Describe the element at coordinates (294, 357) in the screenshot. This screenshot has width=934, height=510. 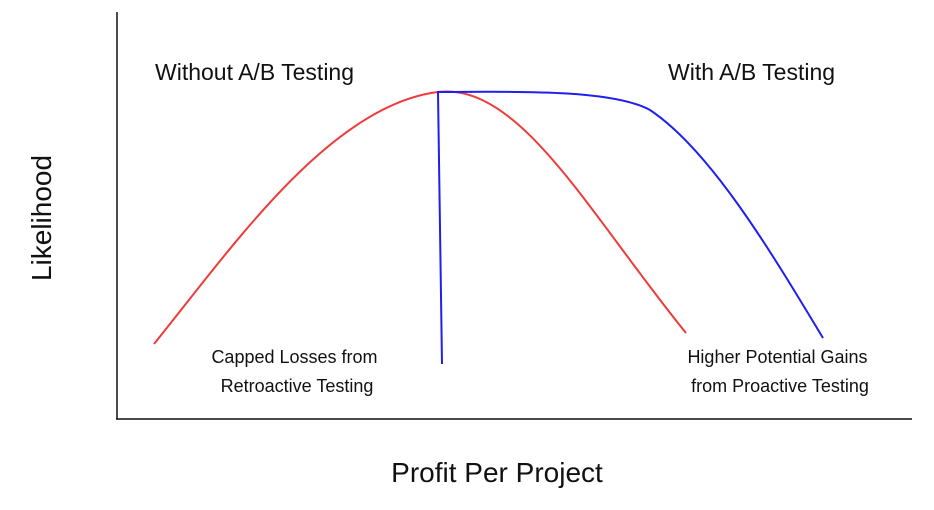
I see `capped-losses-line-1: Capped Losses from` at that location.